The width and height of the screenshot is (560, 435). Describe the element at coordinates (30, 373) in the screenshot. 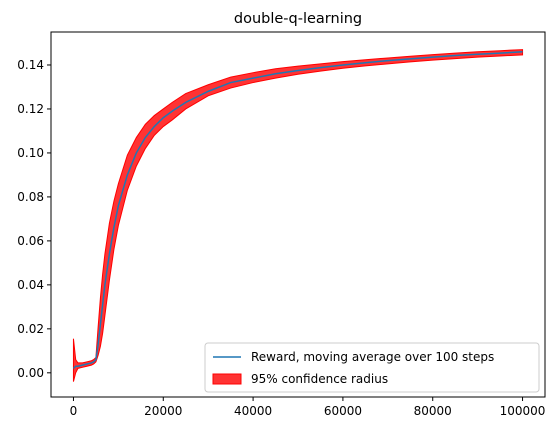

I see `y-tick-label: 0.00` at that location.